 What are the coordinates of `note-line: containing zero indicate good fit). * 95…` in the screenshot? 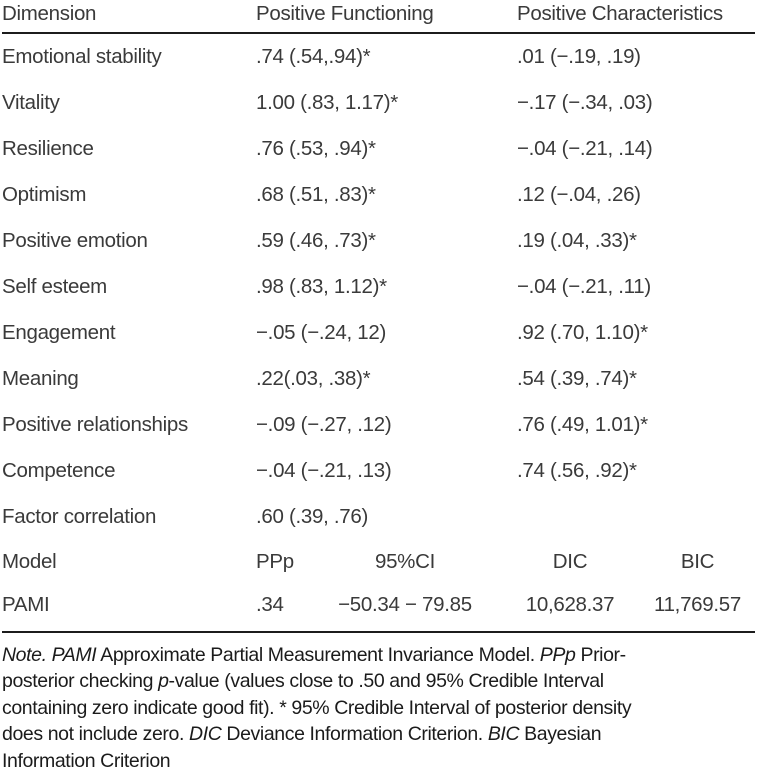 It's located at (317, 707).